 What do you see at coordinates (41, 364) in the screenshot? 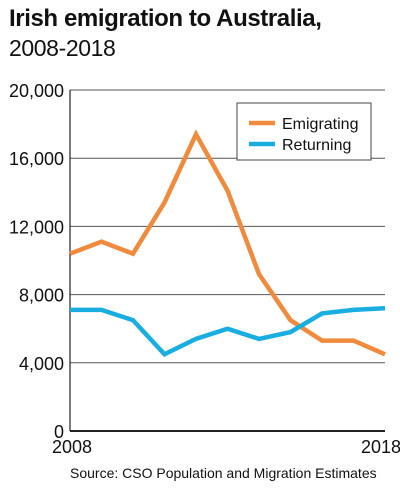
I see `y-tick-label: 4,000` at bounding box center [41, 364].